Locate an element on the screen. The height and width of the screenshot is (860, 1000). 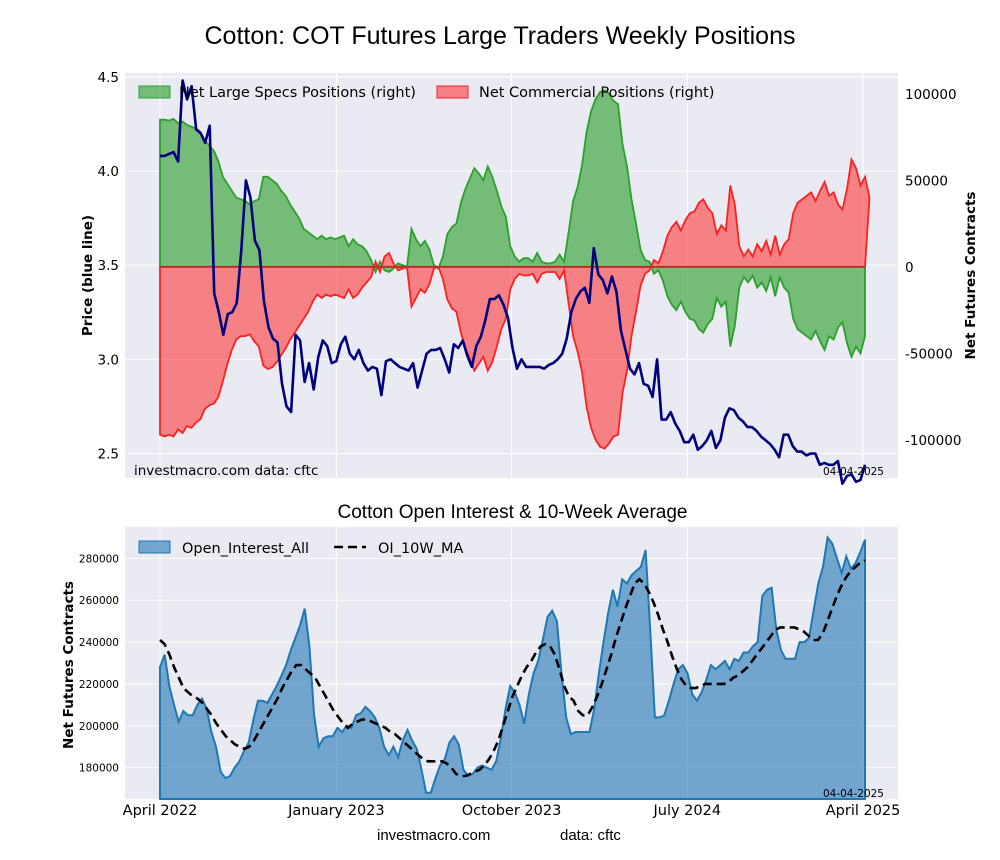
legend-swatch-open-interest is located at coordinates (154, 547).